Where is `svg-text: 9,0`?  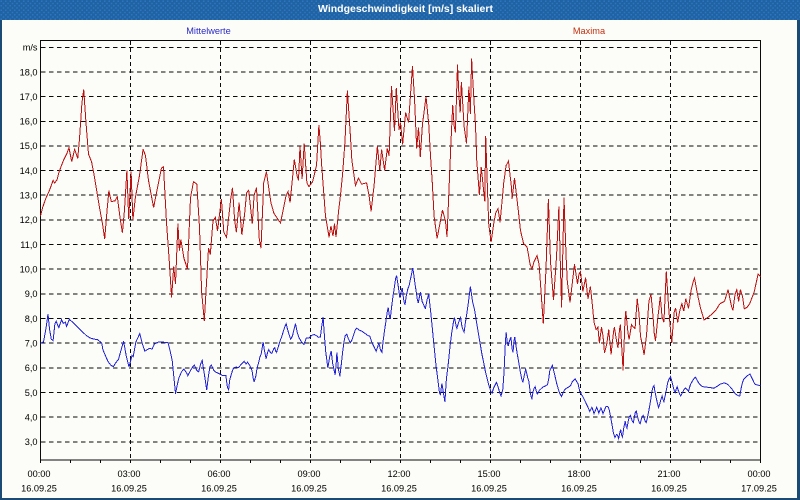
svg-text: 9,0 is located at coordinates (31, 294).